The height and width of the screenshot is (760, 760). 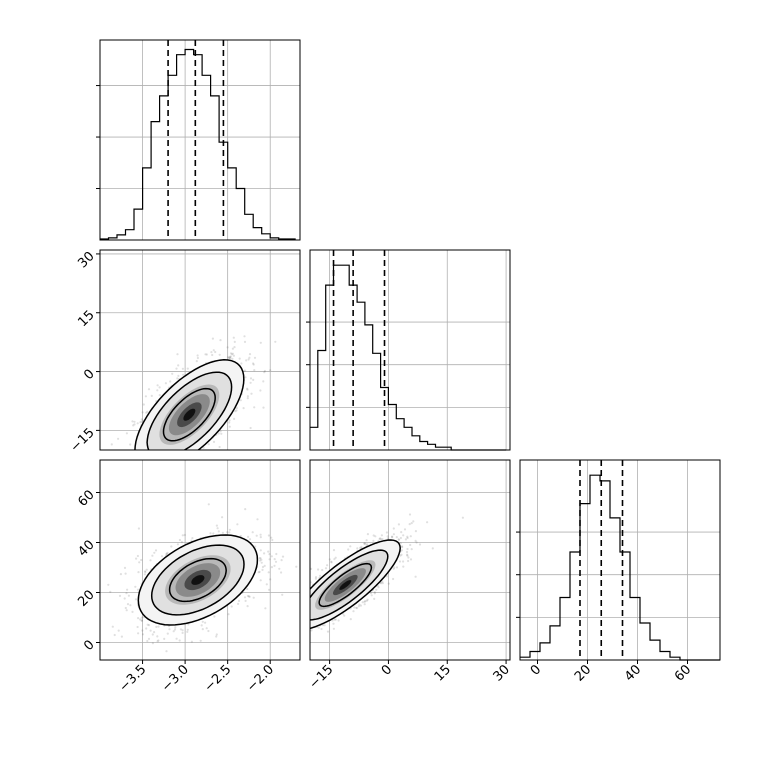 What do you see at coordinates (683, 673) in the screenshot?
I see `x-tick-label: 60` at bounding box center [683, 673].